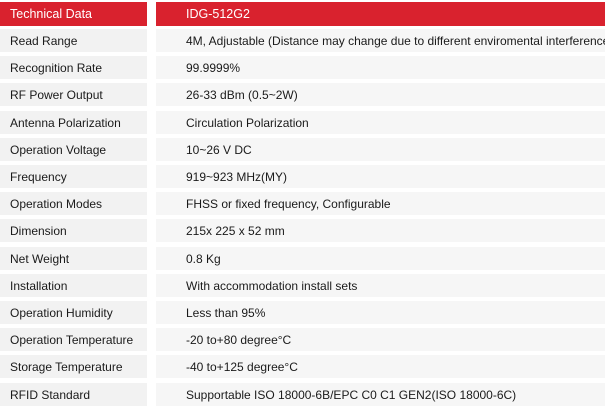  I want to click on row-label: Operation Humidity, so click(73, 312).